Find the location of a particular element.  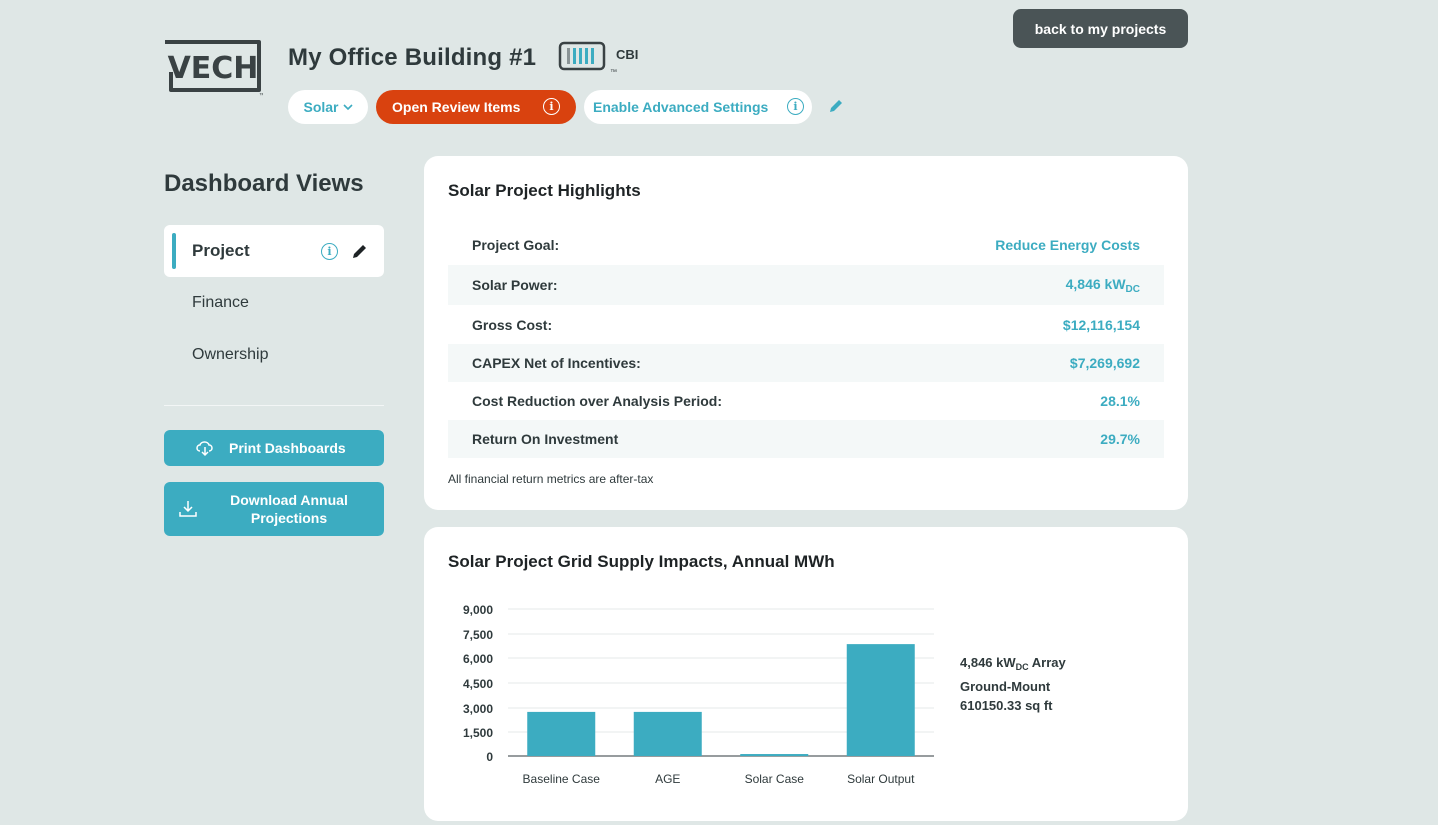

y-tick-label: 4,500 is located at coordinates (478, 684).